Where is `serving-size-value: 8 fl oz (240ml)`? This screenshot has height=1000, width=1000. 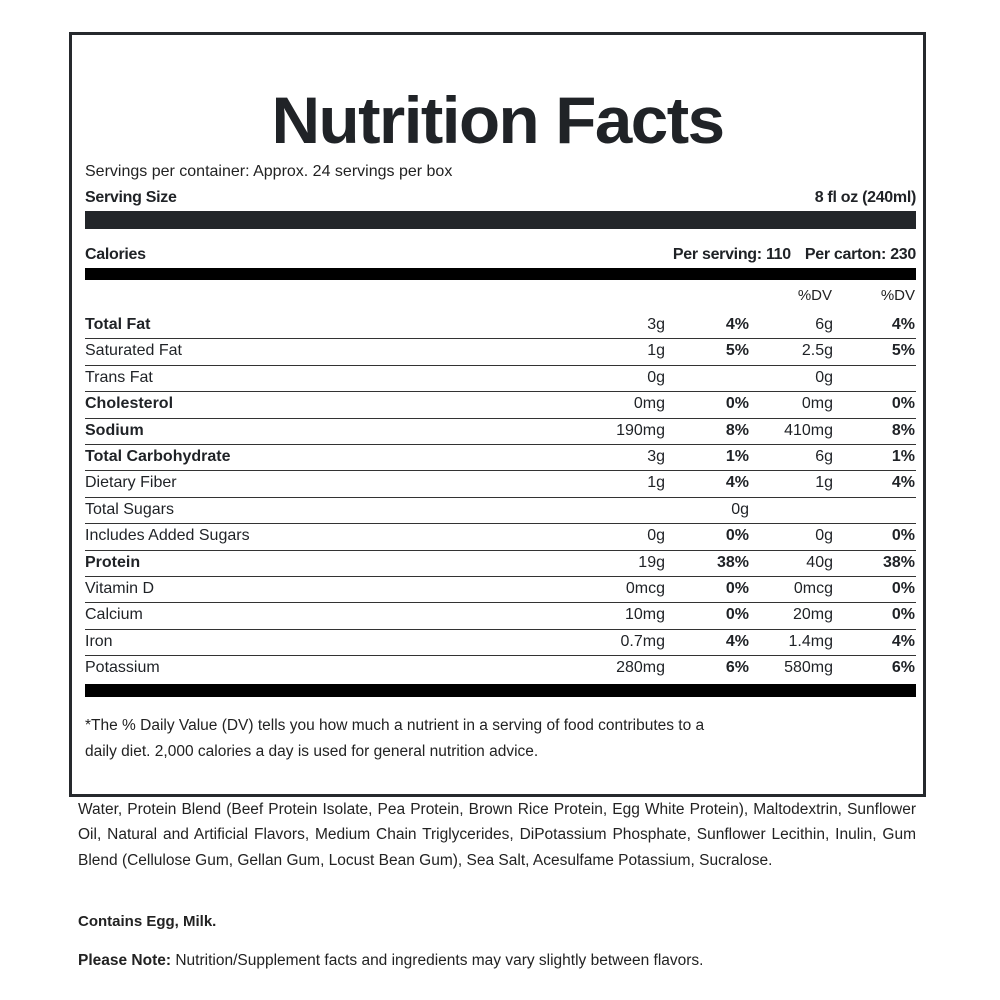
serving-size-value: 8 fl oz (240ml) is located at coordinates (865, 197).